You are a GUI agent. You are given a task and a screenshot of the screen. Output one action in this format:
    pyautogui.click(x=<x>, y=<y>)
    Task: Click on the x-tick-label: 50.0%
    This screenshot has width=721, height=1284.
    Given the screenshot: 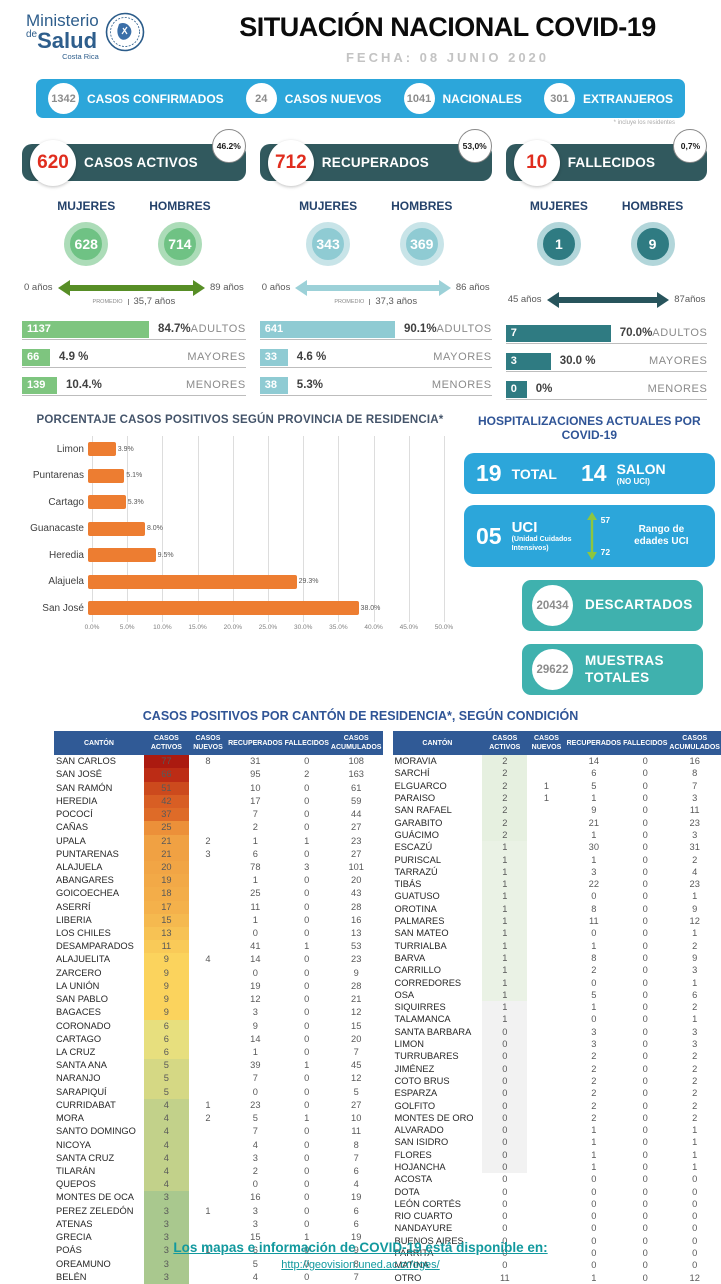 What is the action you would take?
    pyautogui.click(x=444, y=627)
    